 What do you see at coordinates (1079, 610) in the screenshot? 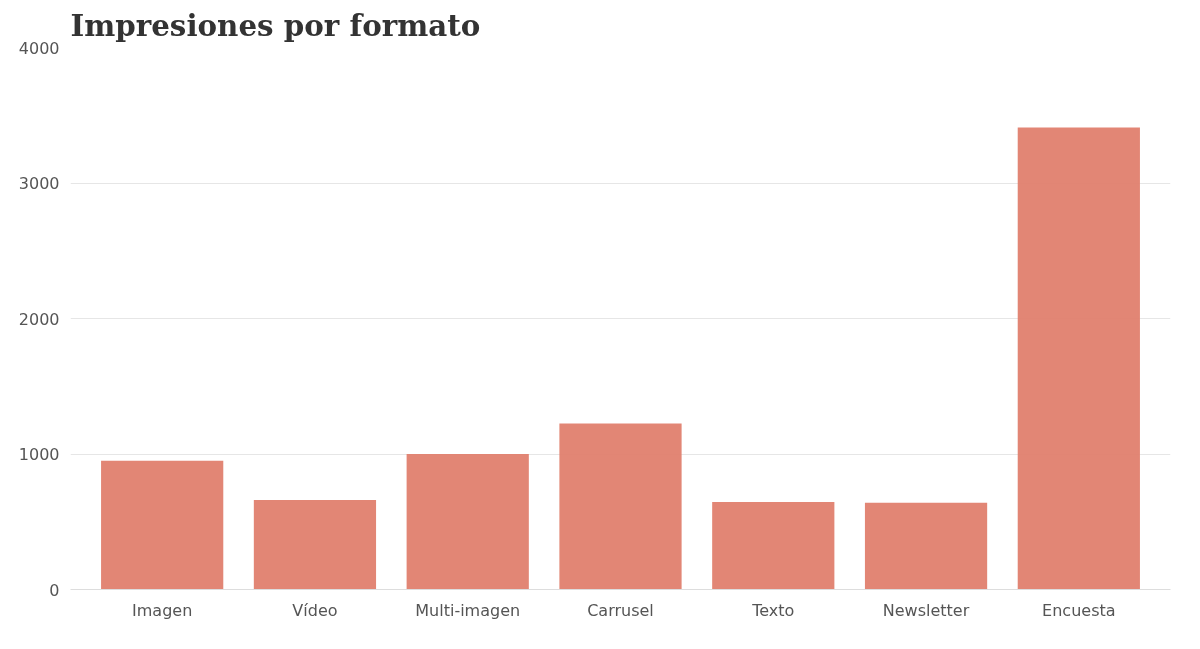
I see `x-tick-label: Encuesta` at bounding box center [1079, 610].